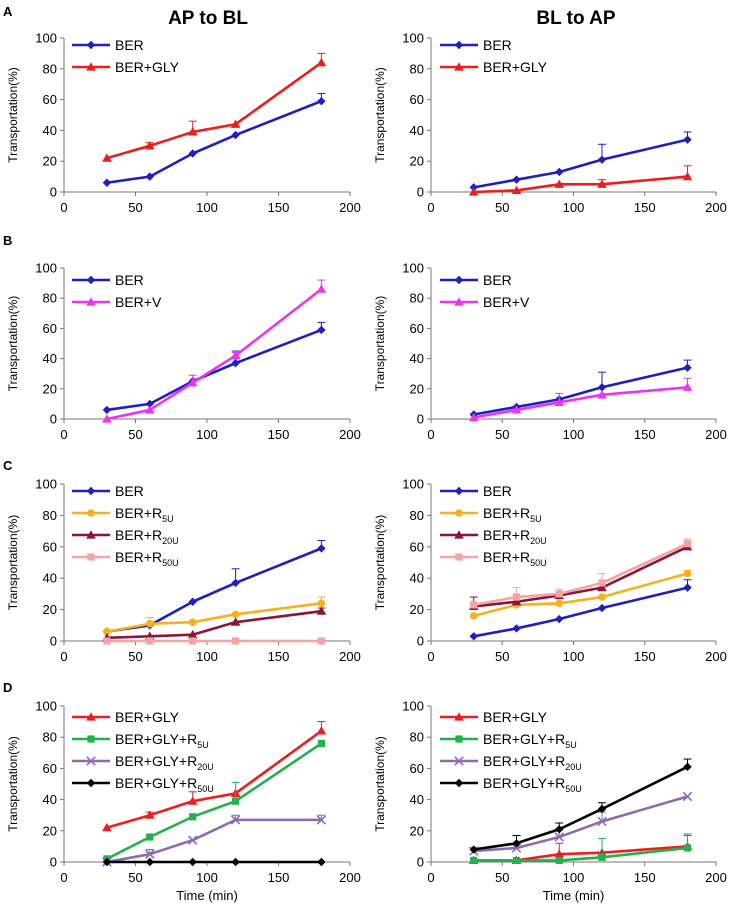  I want to click on legend-entry: BER+R50U, so click(125, 558).